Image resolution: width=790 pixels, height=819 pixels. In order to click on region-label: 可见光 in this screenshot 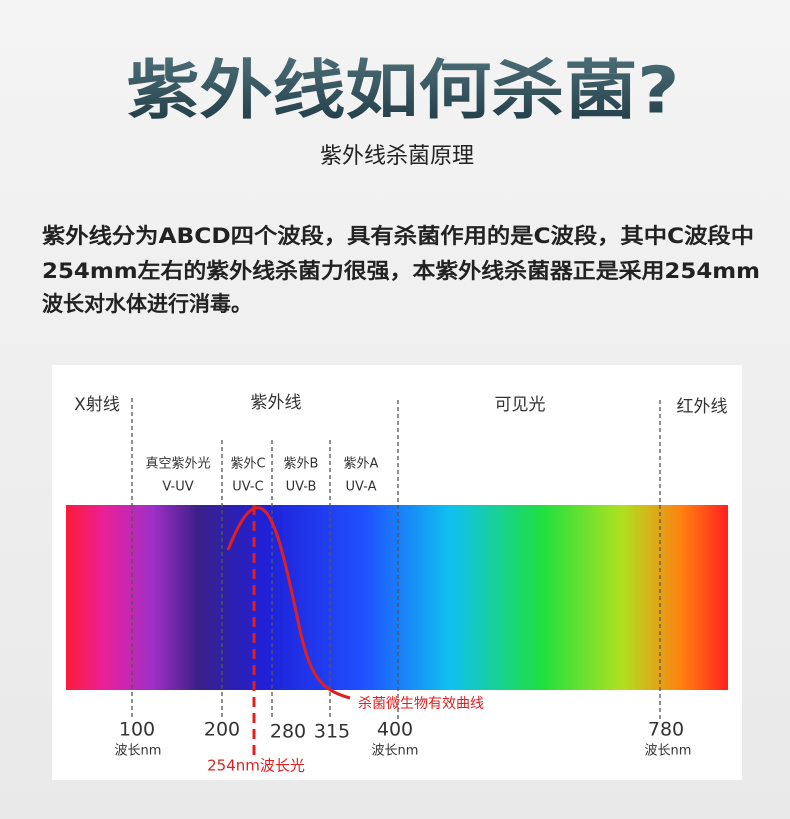, I will do `click(520, 405)`.